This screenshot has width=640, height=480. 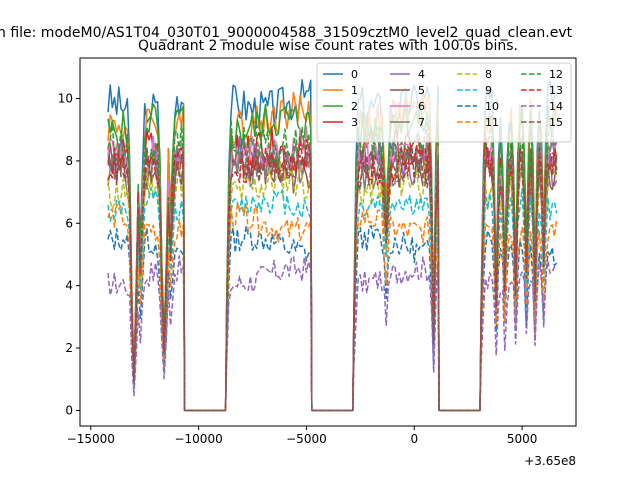 I want to click on x-tick-label: −15000, so click(x=91, y=439).